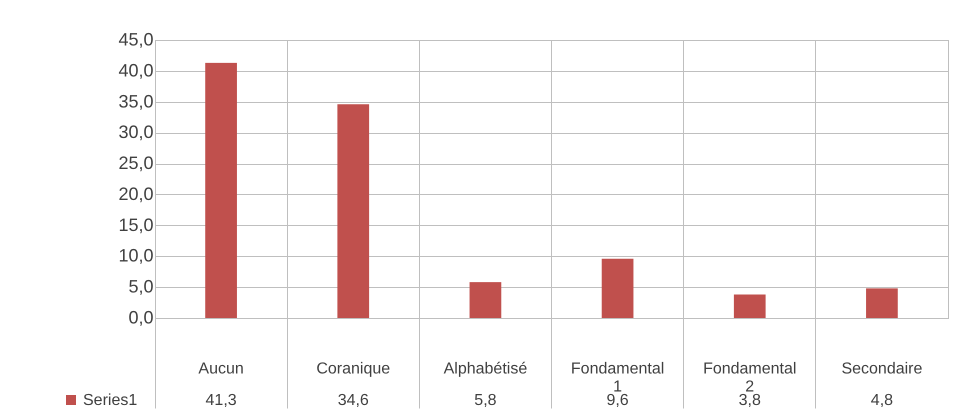  What do you see at coordinates (136, 163) in the screenshot?
I see `y-tick-label: 25,0` at bounding box center [136, 163].